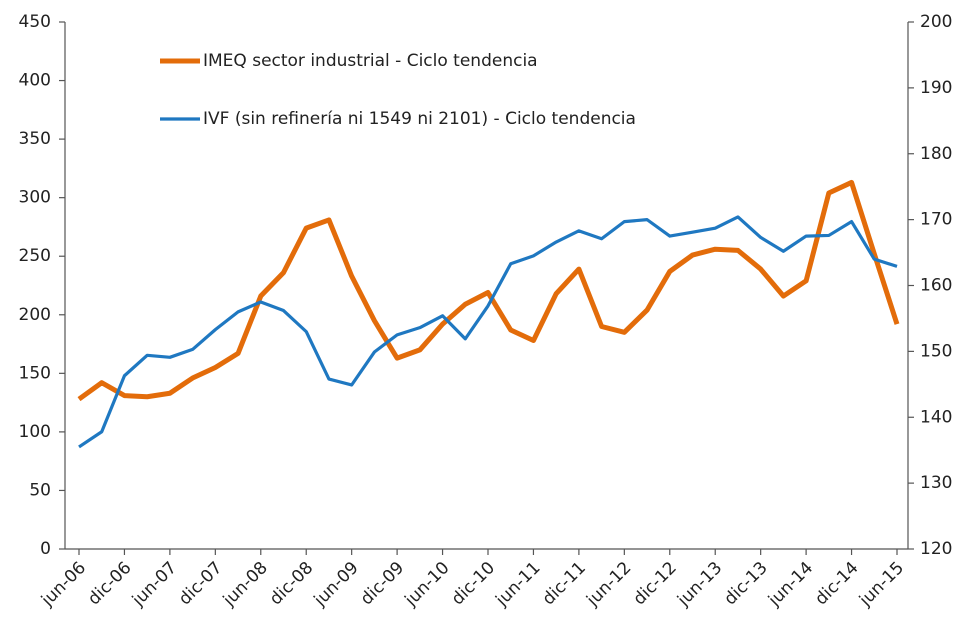 The width and height of the screenshot is (968, 626). I want to click on x-tick-label: jun-15, so click(881, 584).